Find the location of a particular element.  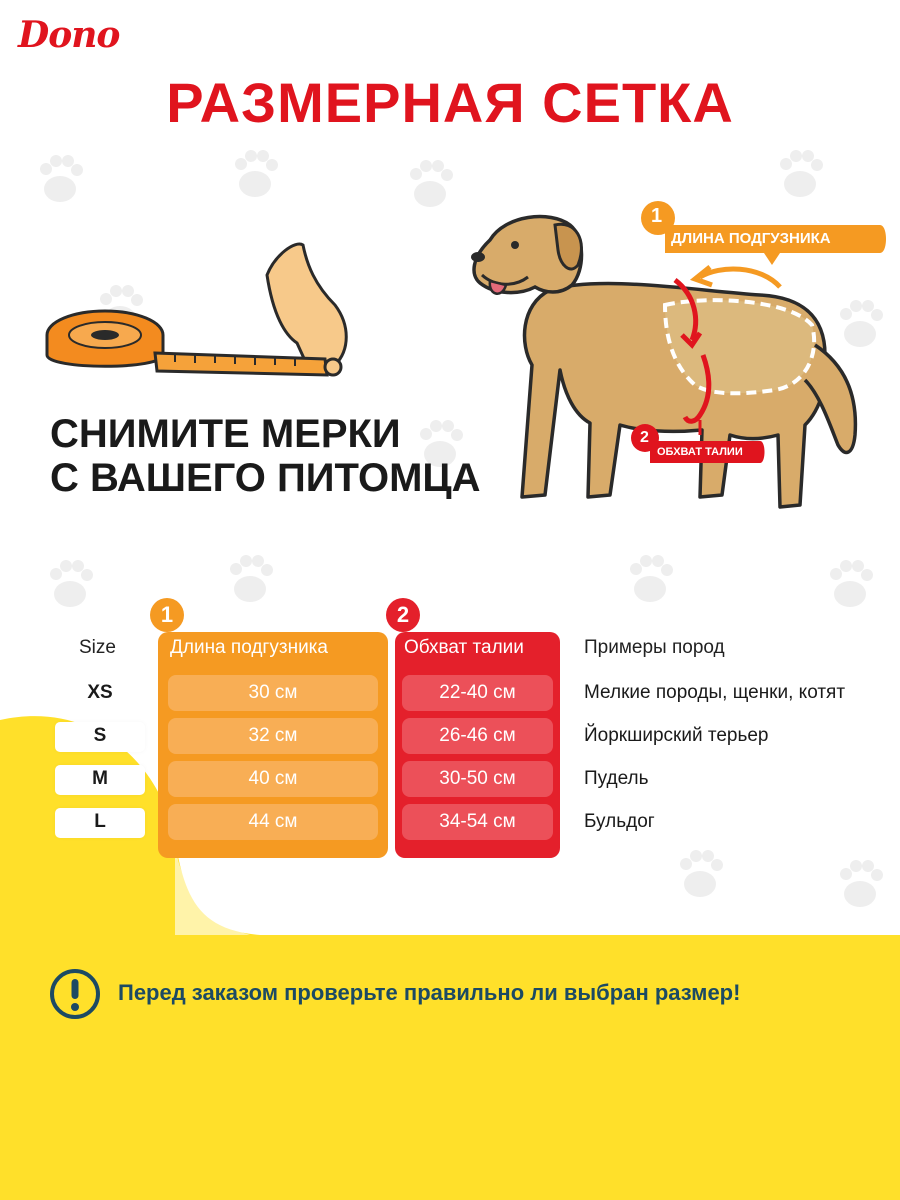

length-cell: 30 см is located at coordinates (273, 693).